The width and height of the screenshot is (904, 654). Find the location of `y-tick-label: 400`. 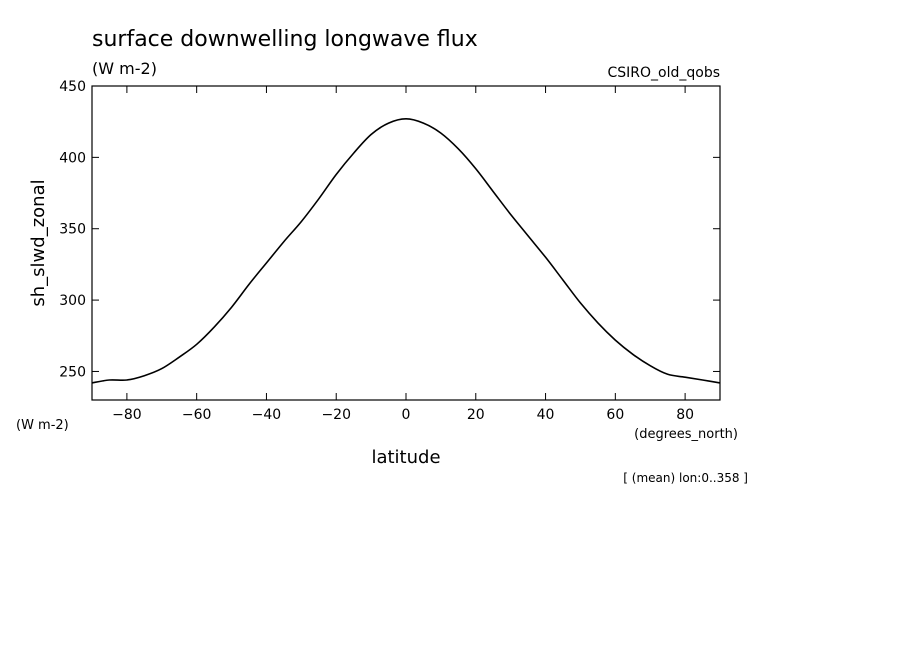

y-tick-label: 400 is located at coordinates (72, 158).